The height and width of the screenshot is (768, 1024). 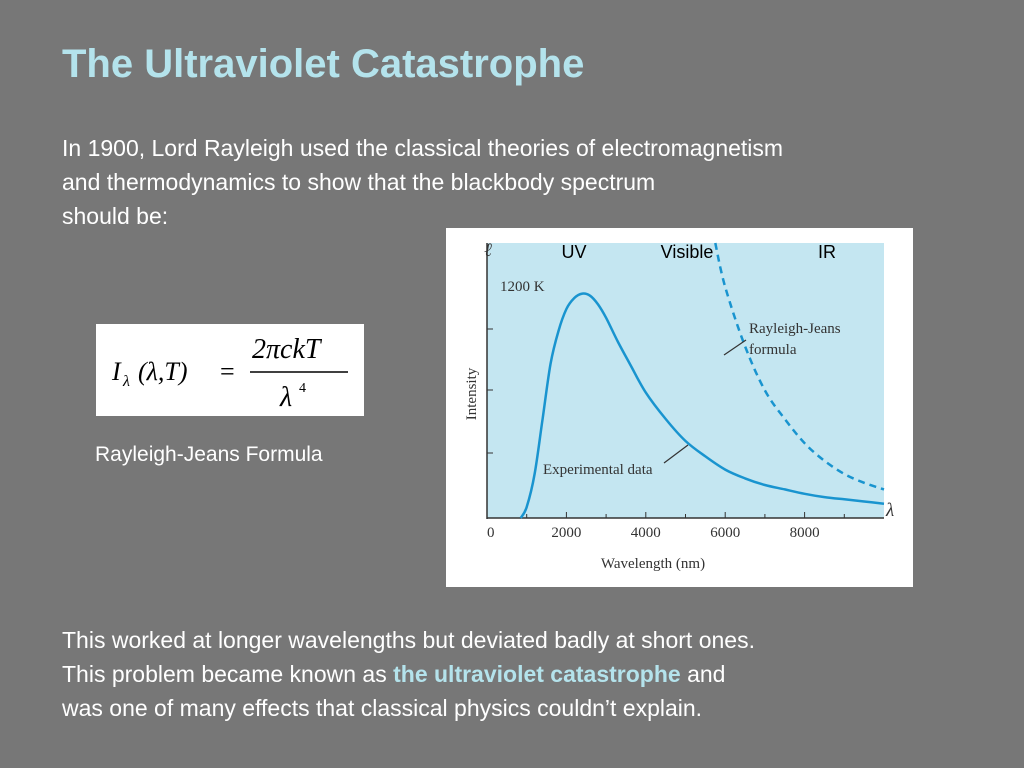 What do you see at coordinates (653, 564) in the screenshot?
I see `x-axis-label: Wavelength (nm)` at bounding box center [653, 564].